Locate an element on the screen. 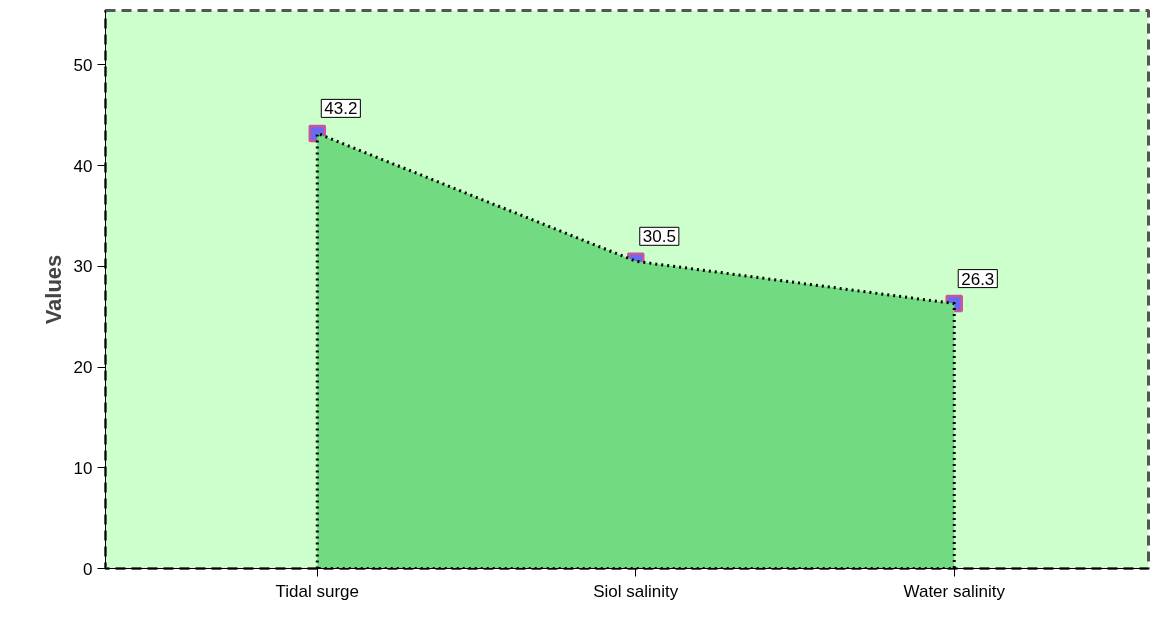 This screenshot has width=1162, height=621. y-tick-label: 50 is located at coordinates (83, 65).